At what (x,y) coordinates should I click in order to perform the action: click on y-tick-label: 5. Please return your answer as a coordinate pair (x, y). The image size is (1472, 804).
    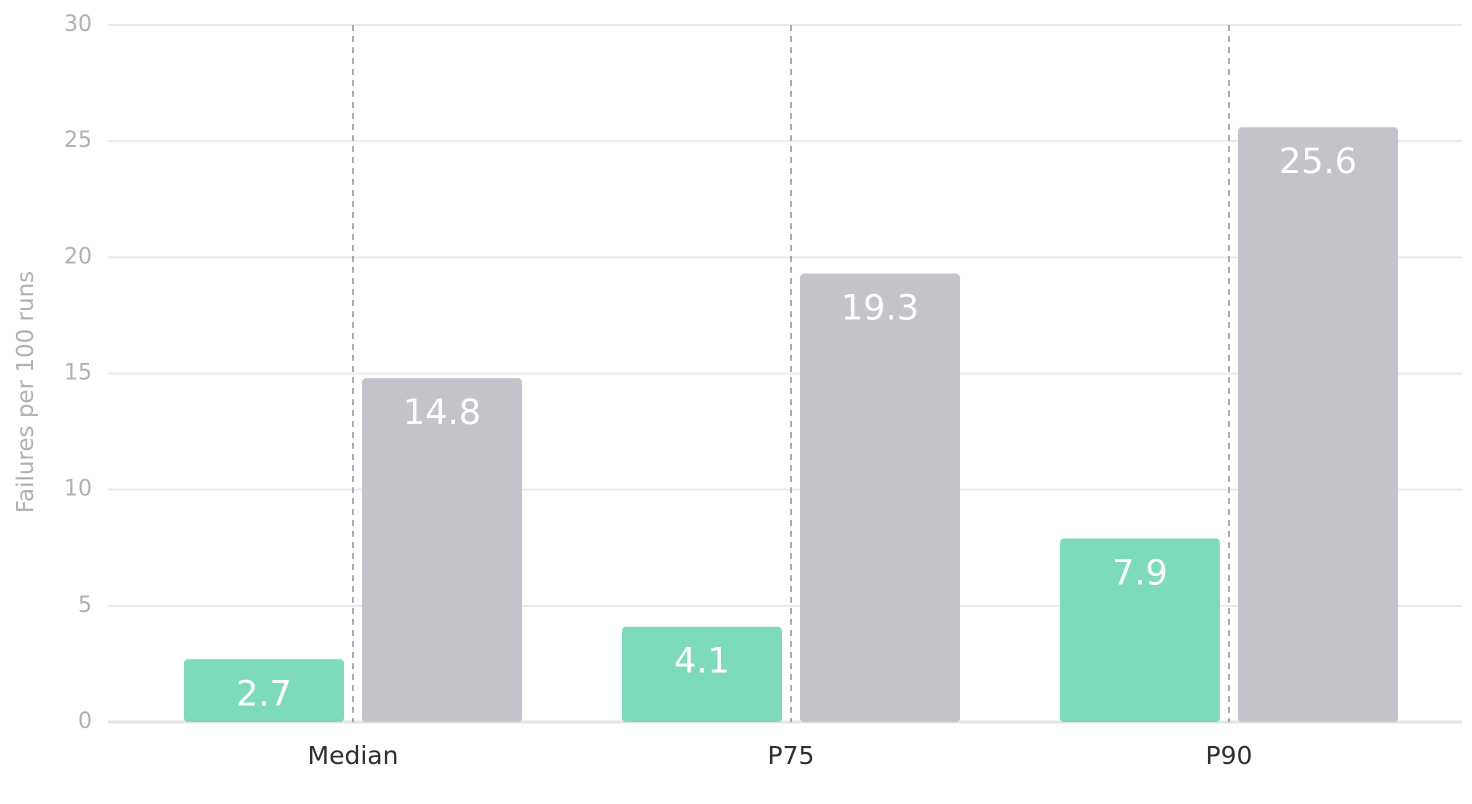
    Looking at the image, I should click on (85, 605).